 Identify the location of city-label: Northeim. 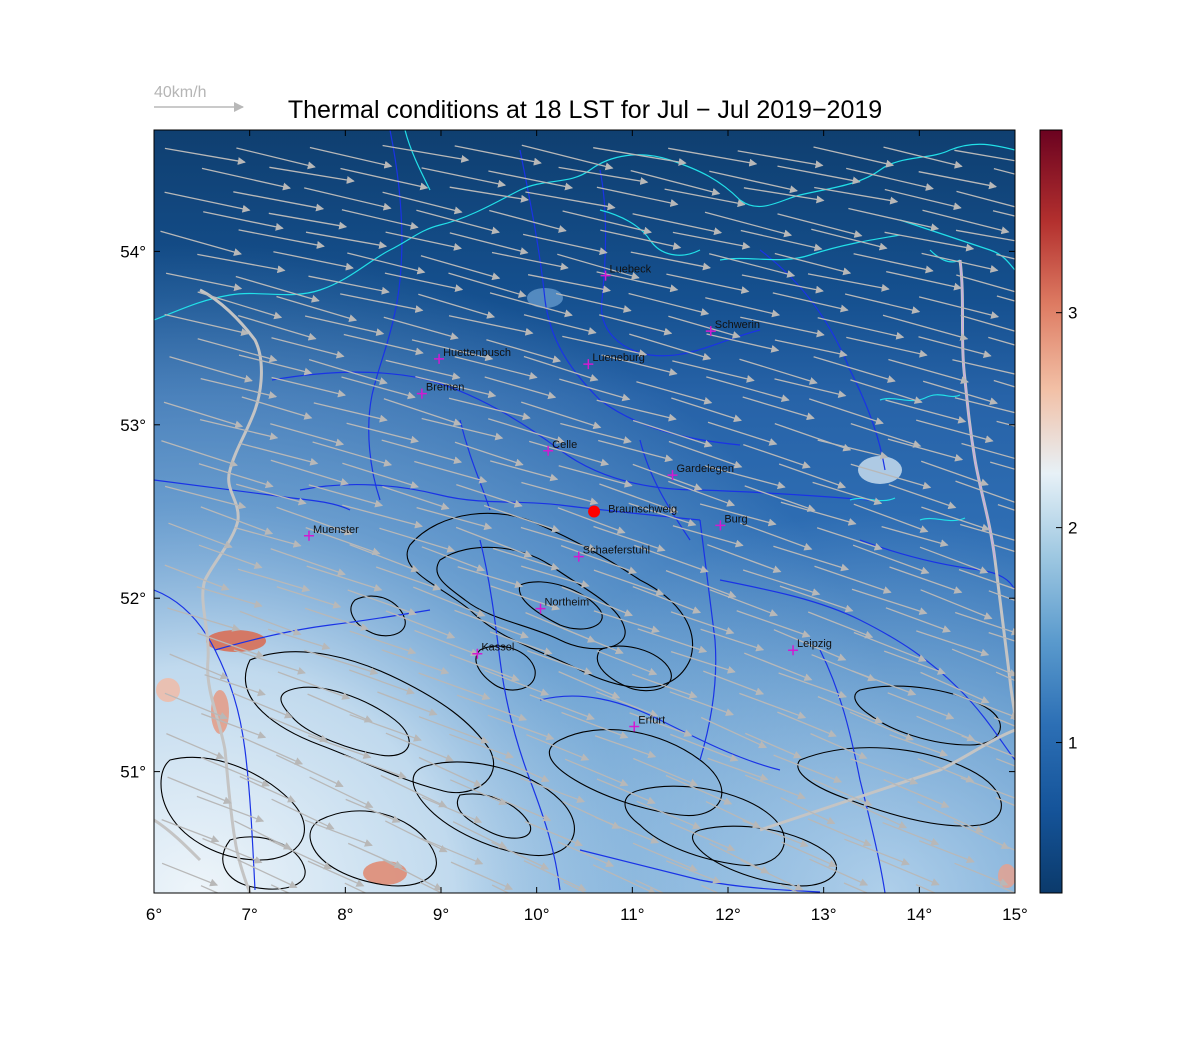
(566, 603).